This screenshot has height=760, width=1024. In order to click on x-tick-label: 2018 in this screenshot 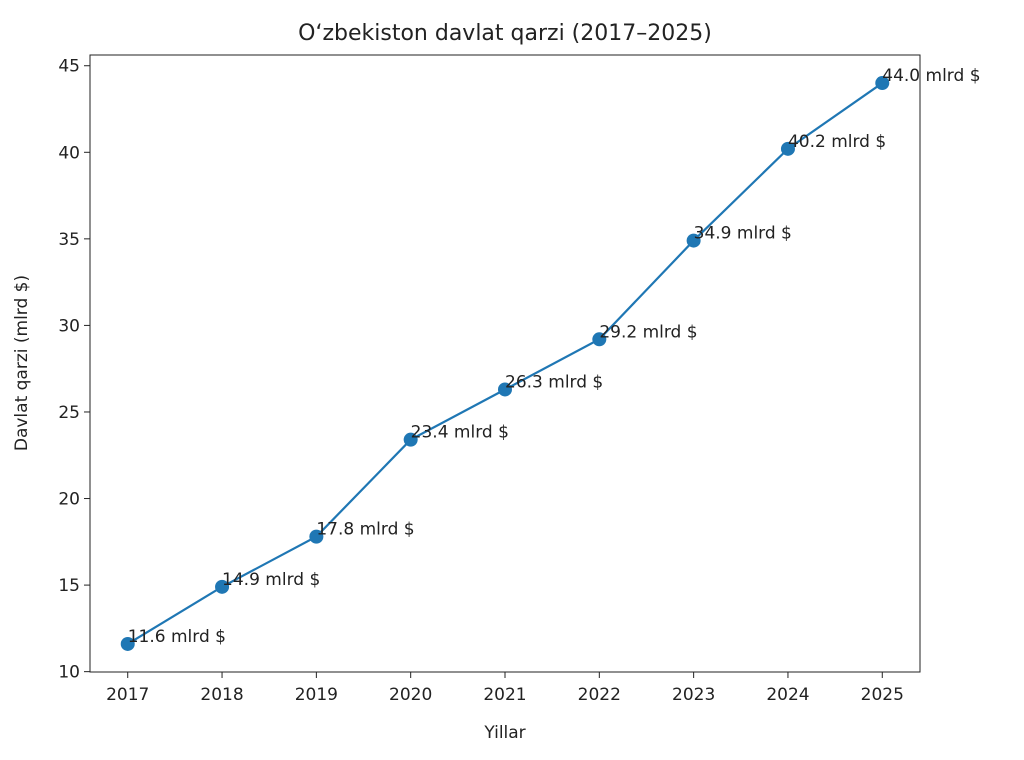, I will do `click(221, 695)`.